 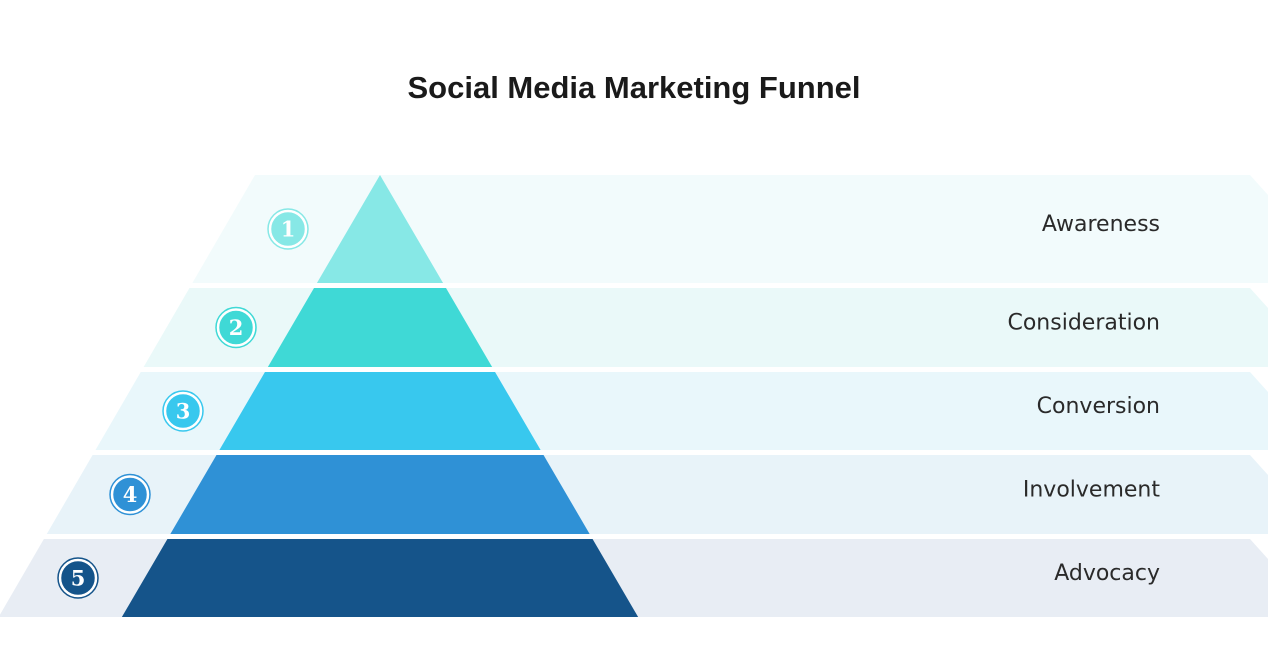 What do you see at coordinates (730, 229) in the screenshot?
I see `level-band` at bounding box center [730, 229].